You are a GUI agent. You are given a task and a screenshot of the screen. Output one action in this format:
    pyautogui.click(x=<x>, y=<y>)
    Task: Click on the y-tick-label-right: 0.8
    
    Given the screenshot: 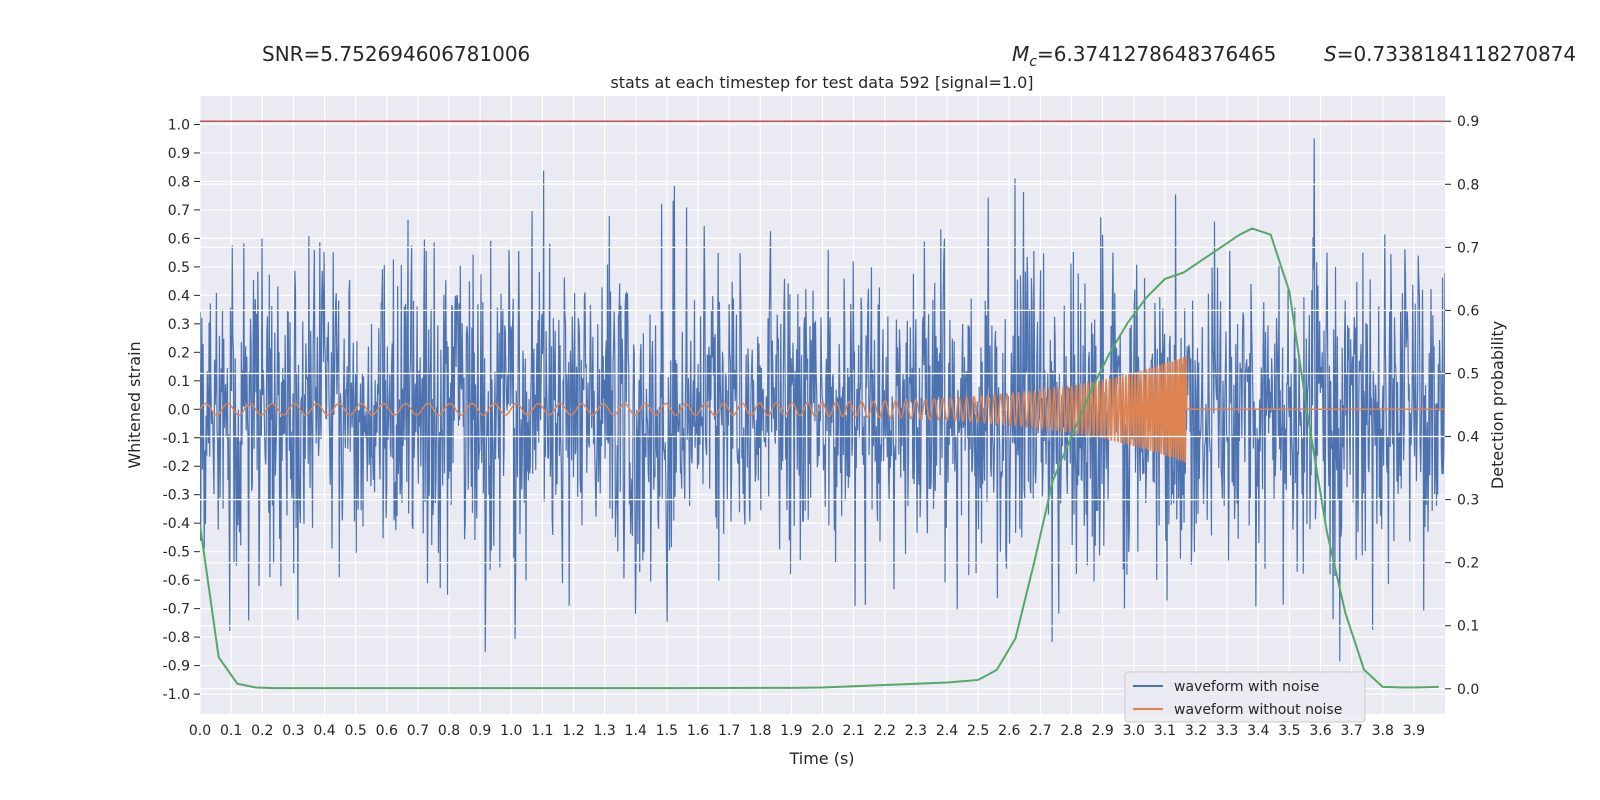 What is the action you would take?
    pyautogui.click(x=1468, y=185)
    